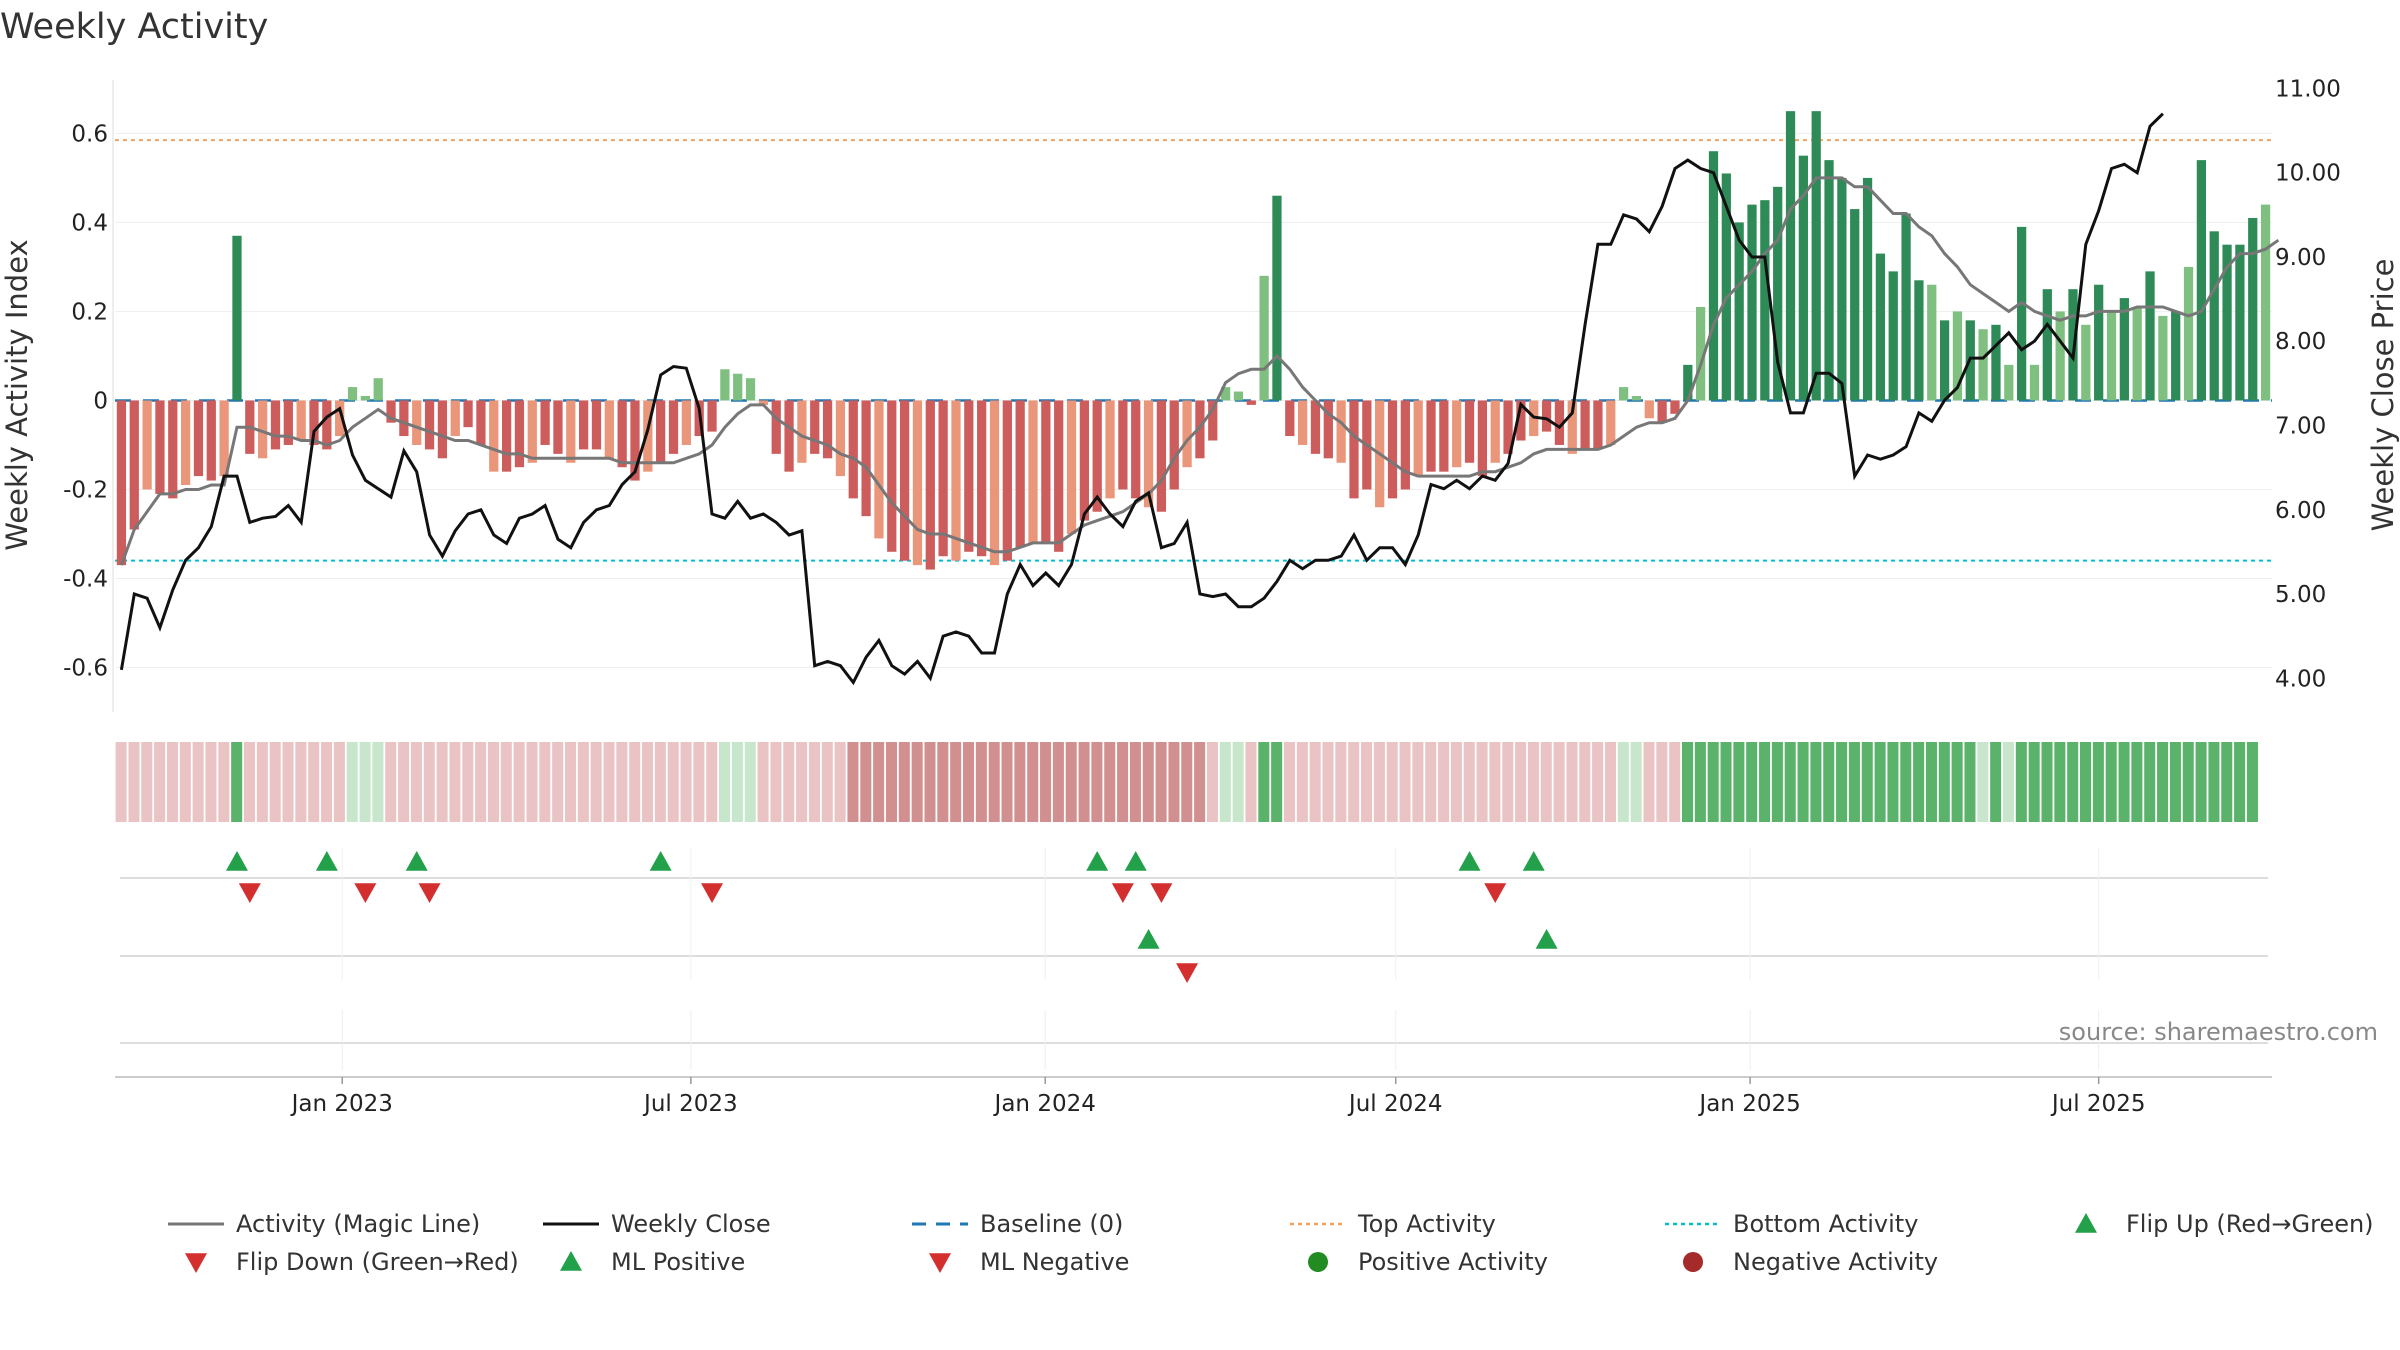 The width and height of the screenshot is (2400, 1350). Describe the element at coordinates (1453, 1262) in the screenshot. I see `legend-label: Positive Activity` at that location.